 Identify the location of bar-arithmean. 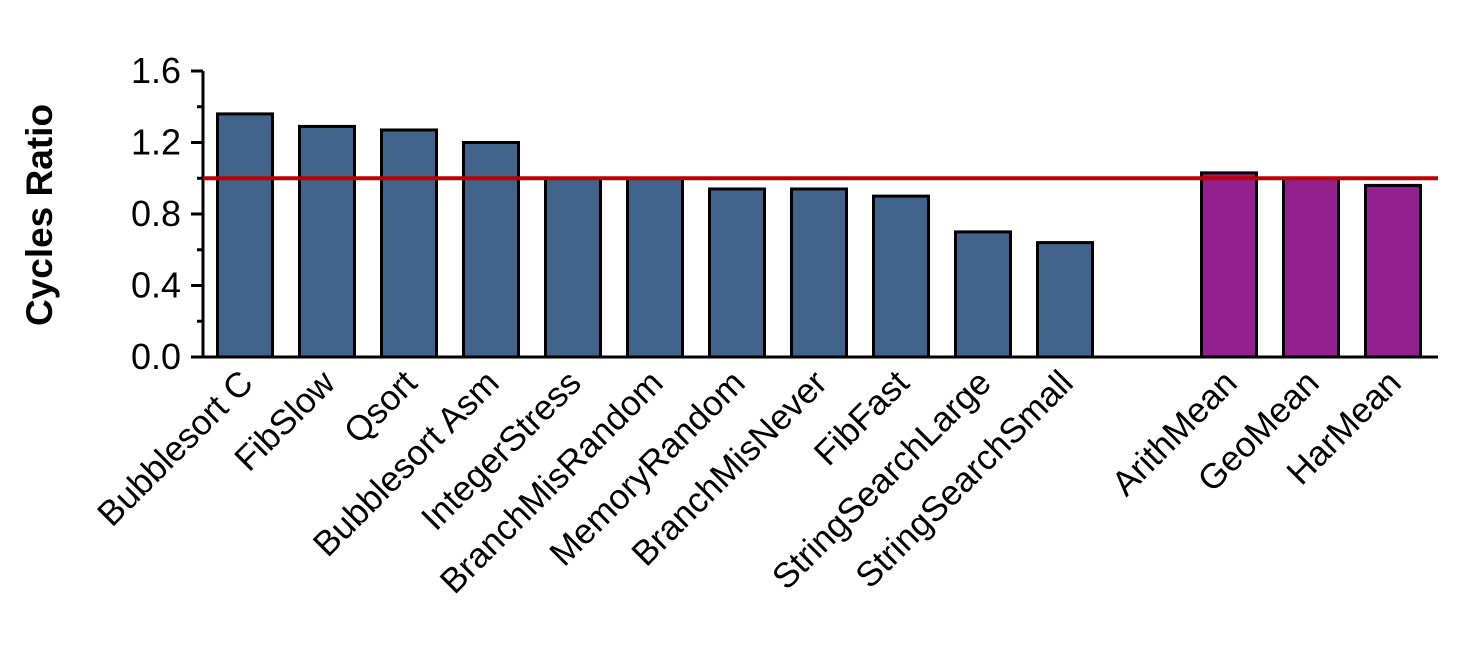
(1229, 265).